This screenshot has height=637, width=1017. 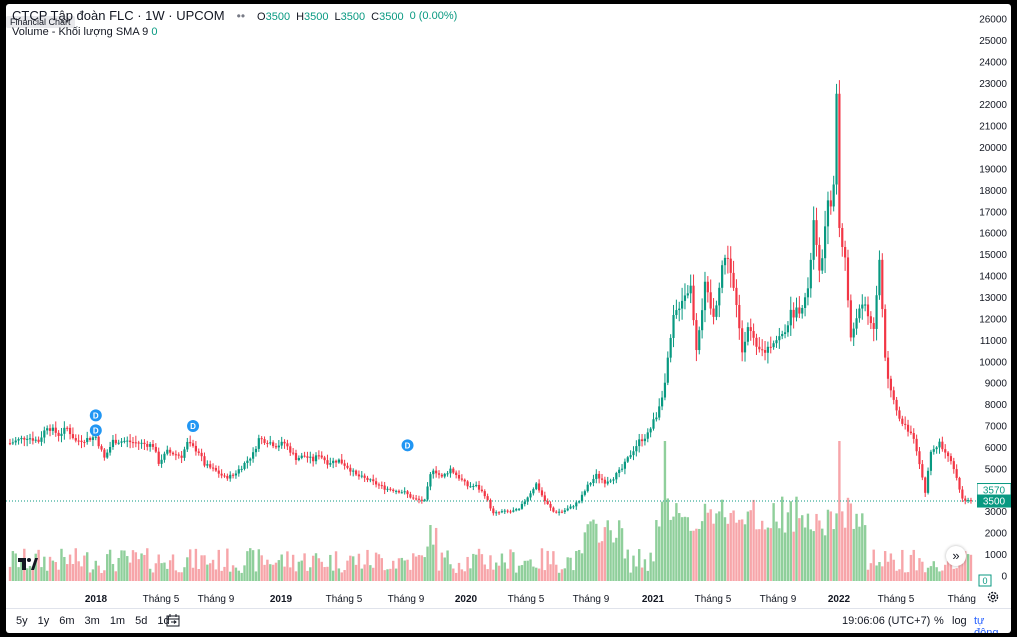 What do you see at coordinates (67, 621) in the screenshot?
I see `range-button: 6m` at bounding box center [67, 621].